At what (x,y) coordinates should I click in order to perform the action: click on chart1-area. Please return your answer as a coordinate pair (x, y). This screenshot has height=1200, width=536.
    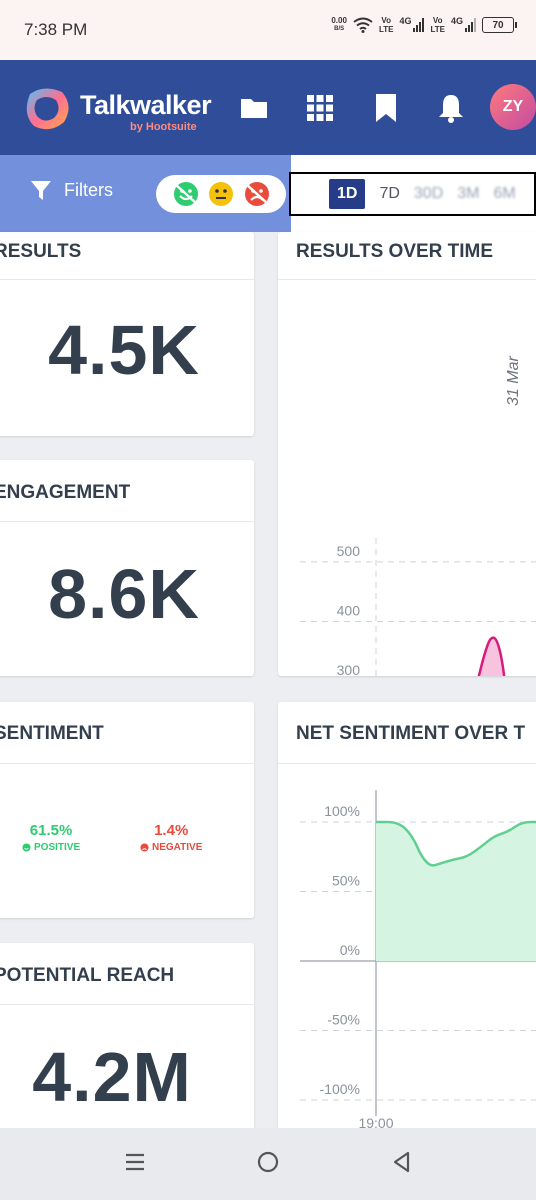
    Looking at the image, I should click on (491, 656).